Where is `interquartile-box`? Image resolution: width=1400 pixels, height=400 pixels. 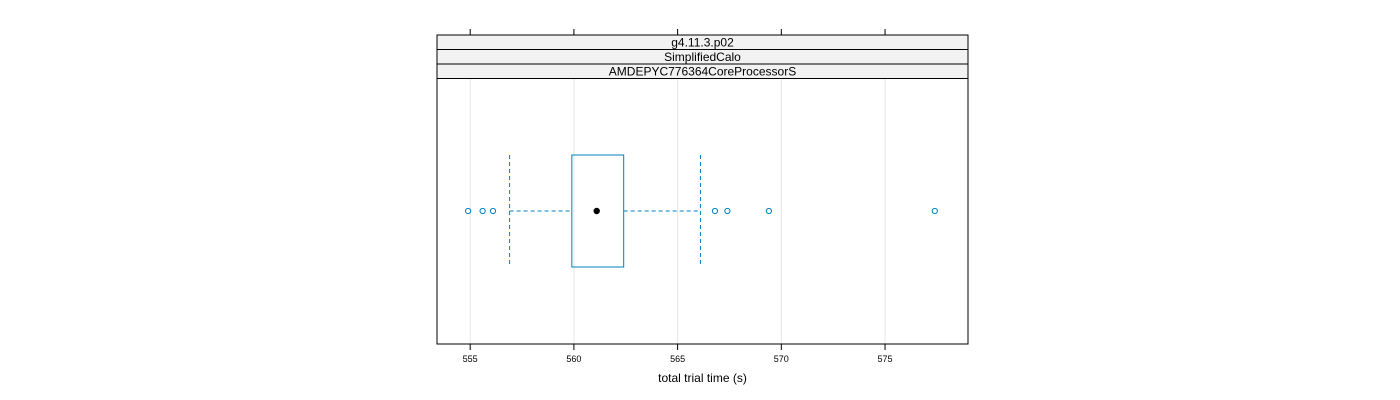
interquartile-box is located at coordinates (598, 211).